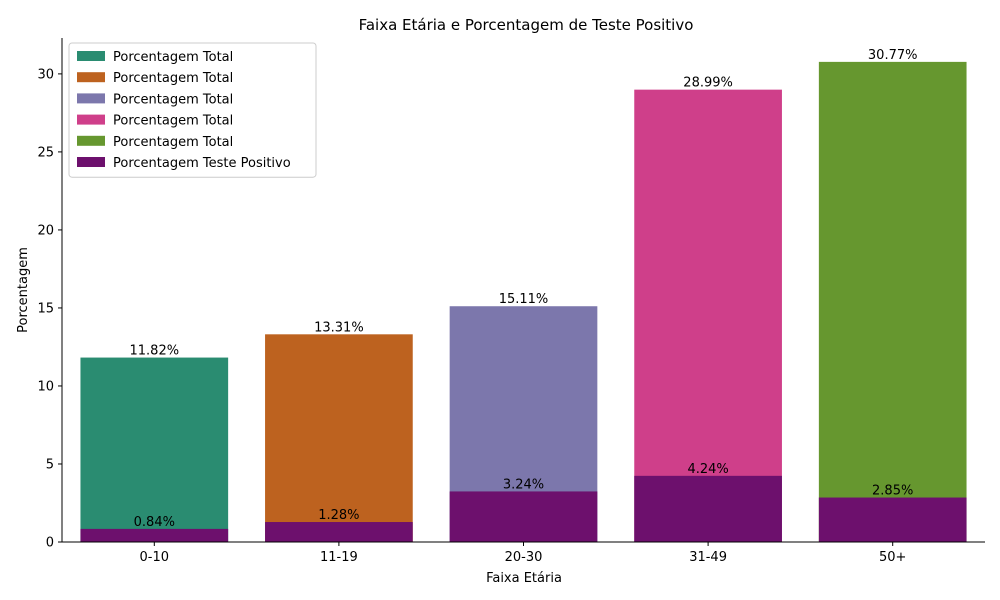  What do you see at coordinates (523, 484) in the screenshot?
I see `data-label-positive: 3.24%` at bounding box center [523, 484].